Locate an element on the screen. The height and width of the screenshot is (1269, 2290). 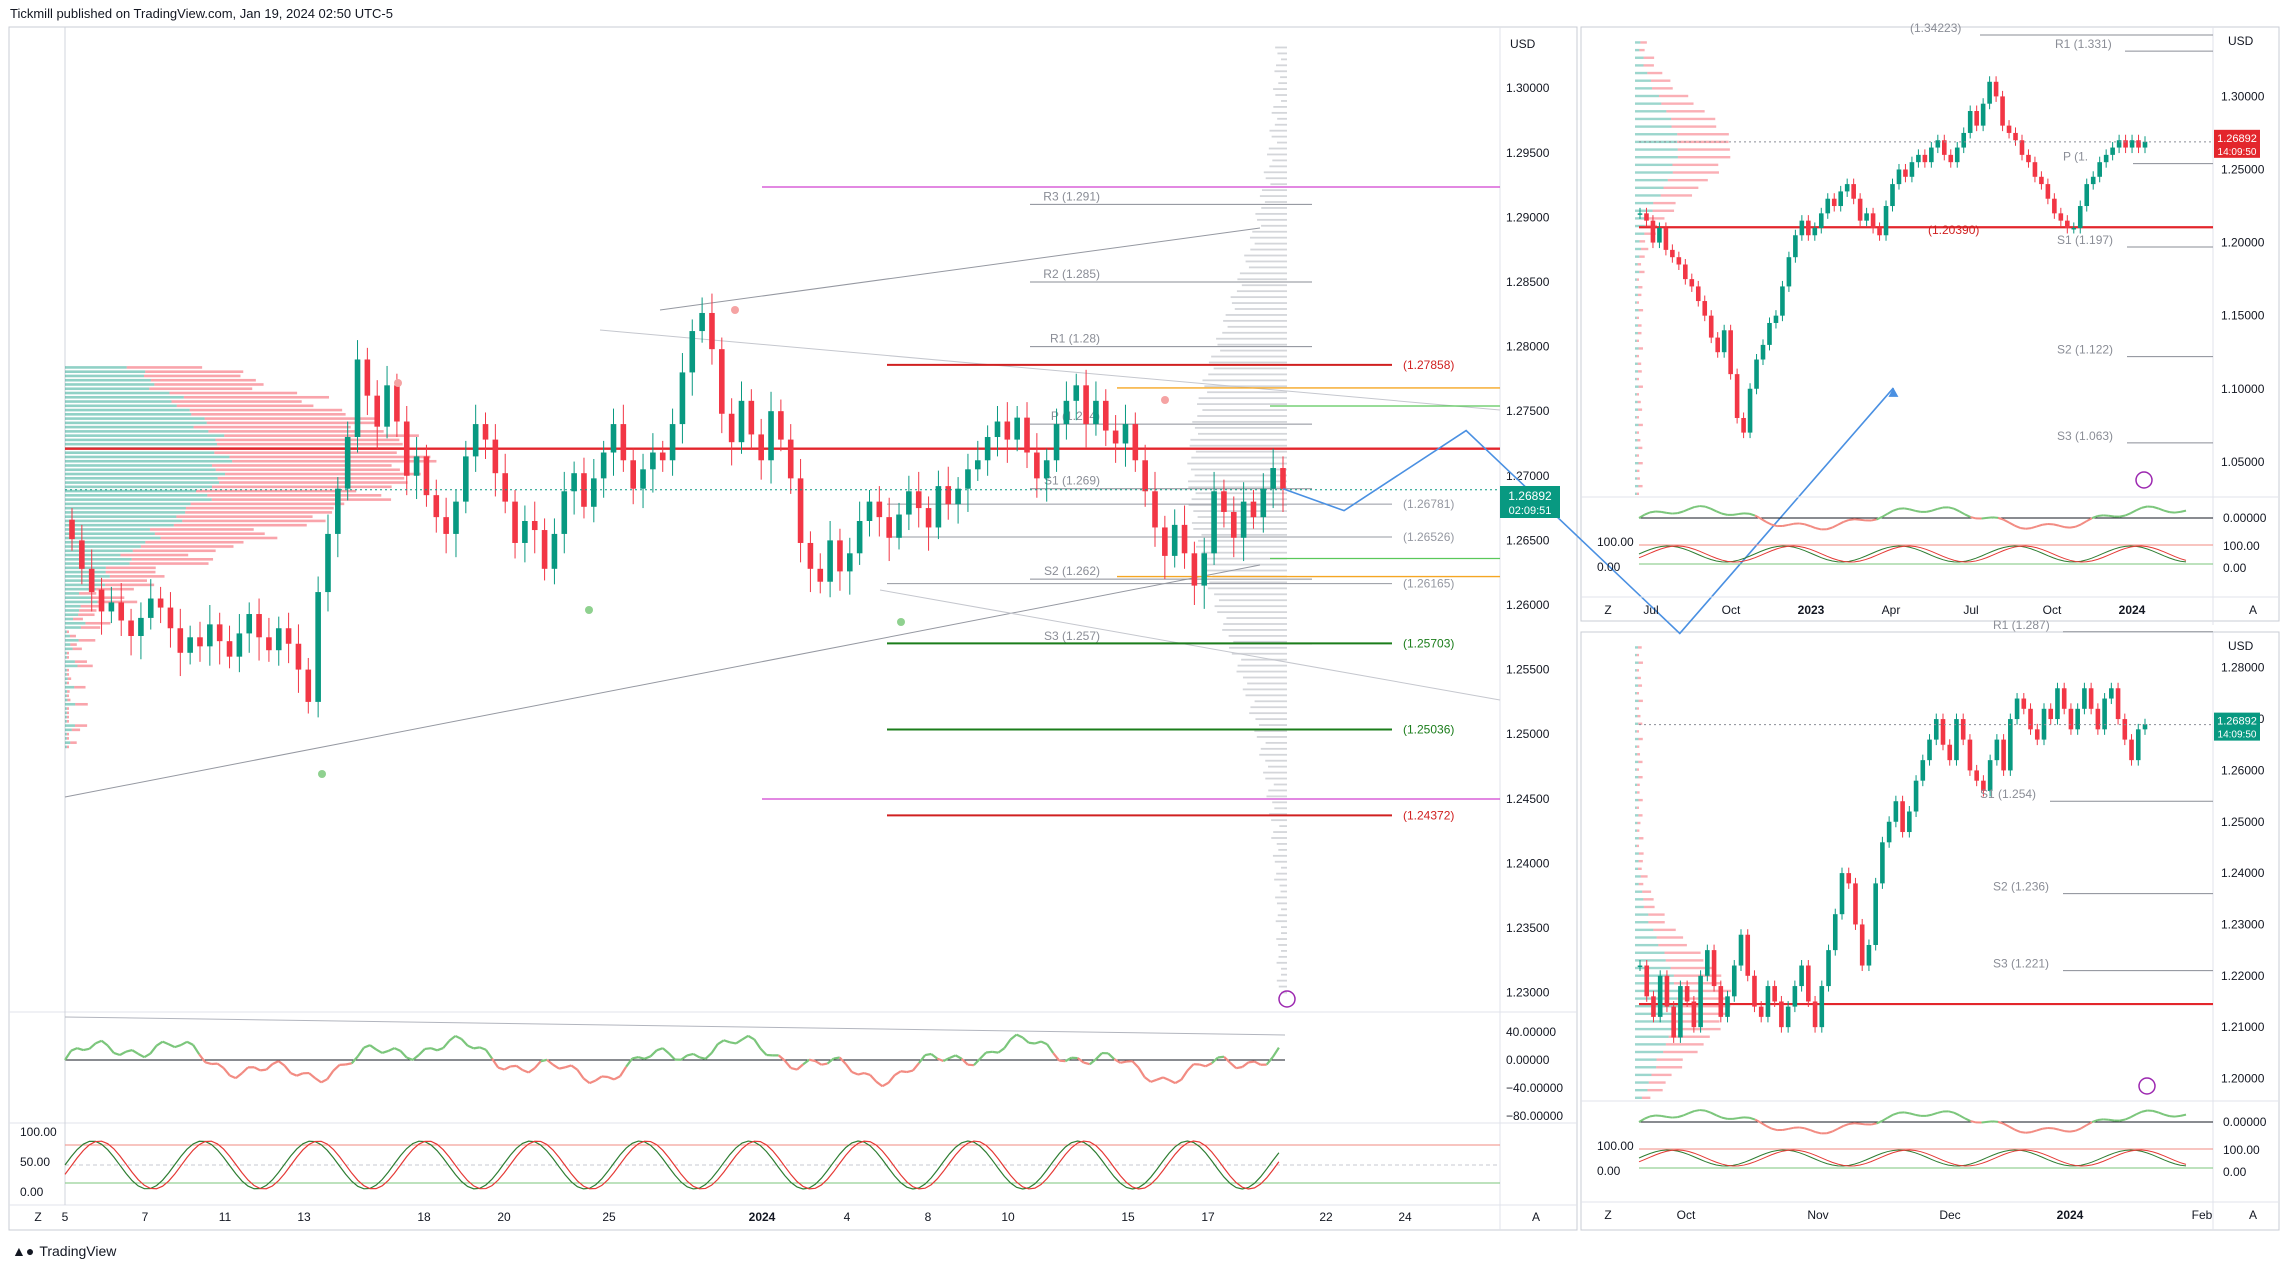
main-x-tick-label: 15 is located at coordinates (1128, 1217).